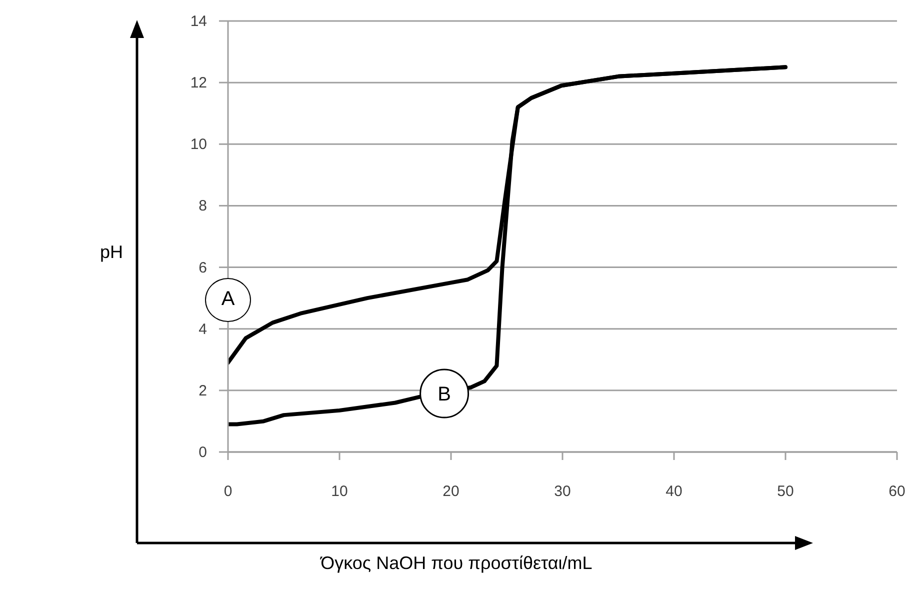  I want to click on y-tick-label: 14, so click(198, 21).